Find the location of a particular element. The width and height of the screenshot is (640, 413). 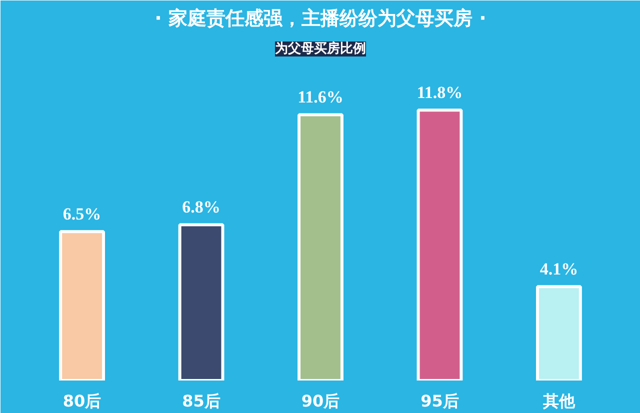

x-tick-label: 90后 is located at coordinates (320, 401).